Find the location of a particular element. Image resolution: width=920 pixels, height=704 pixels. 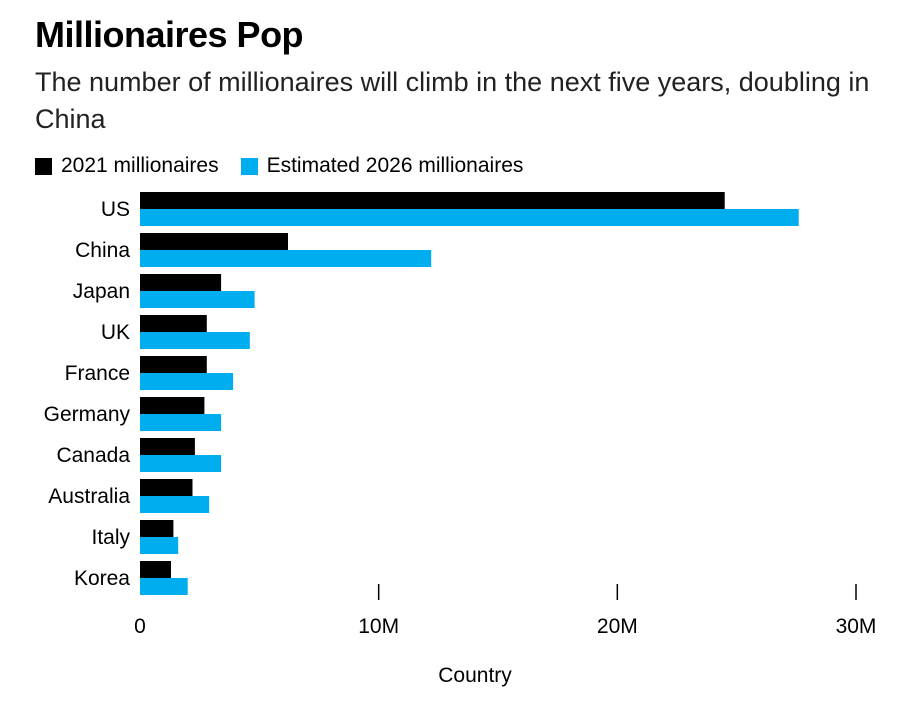

bar-us-2021 is located at coordinates (432, 200).